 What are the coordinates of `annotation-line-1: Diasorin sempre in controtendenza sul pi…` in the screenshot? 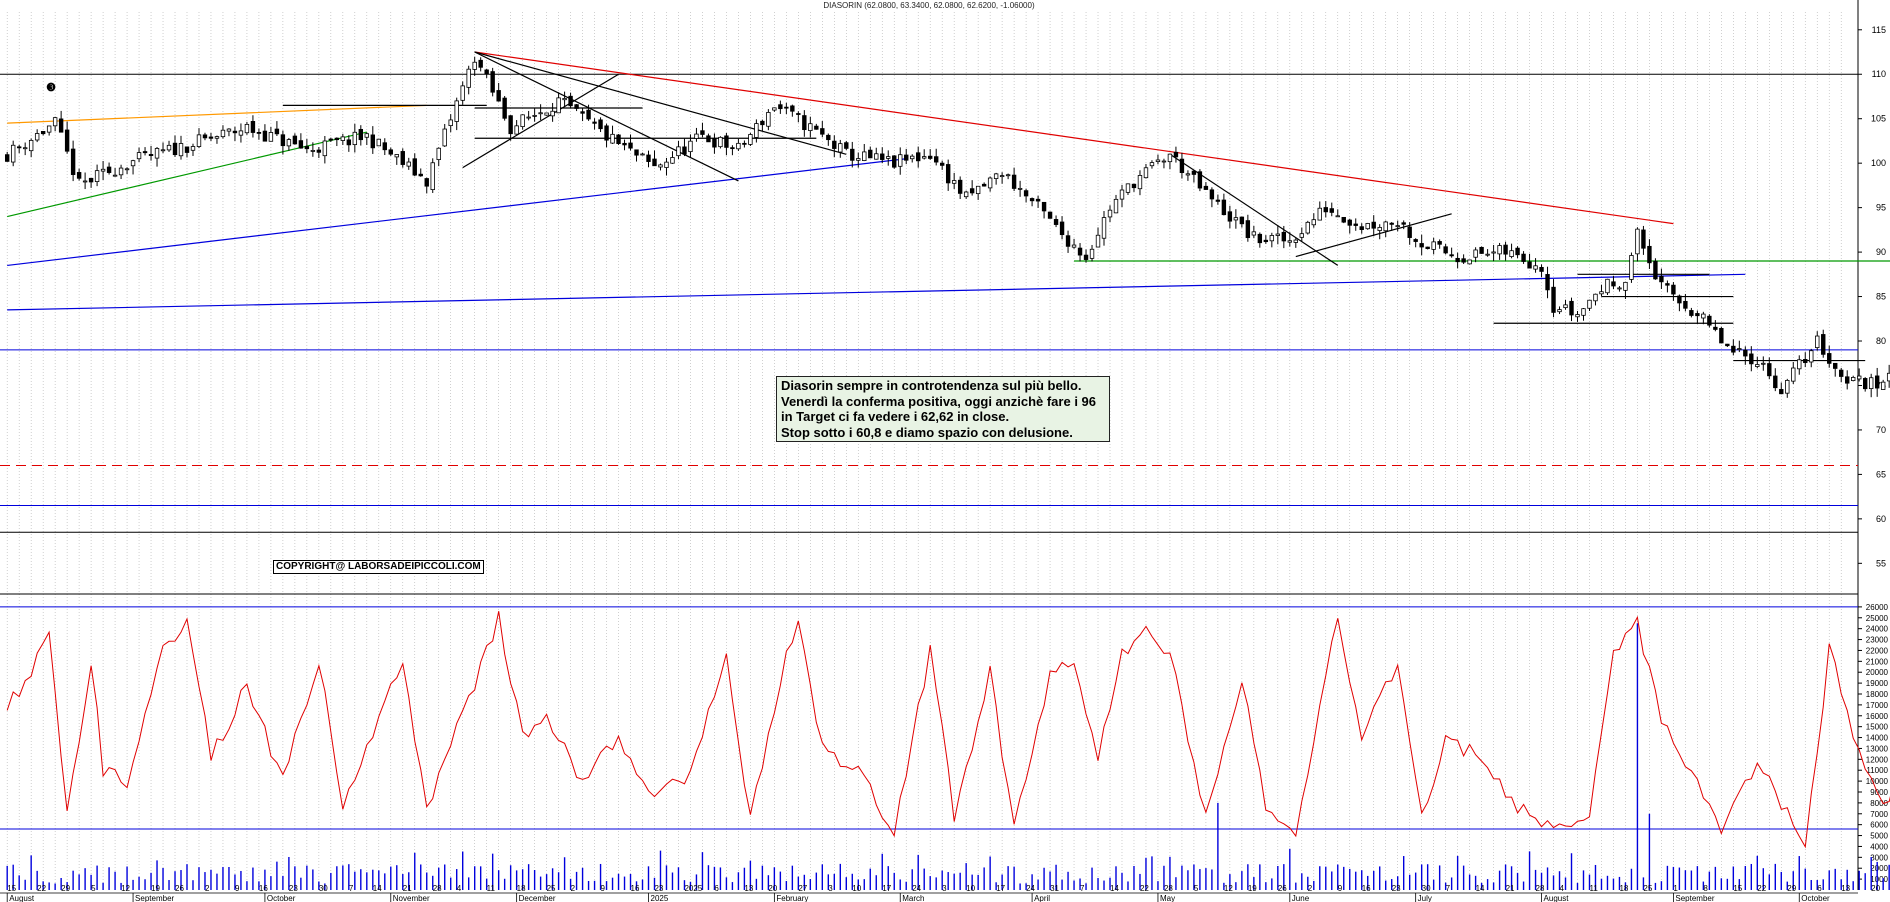 It's located at (931, 385).